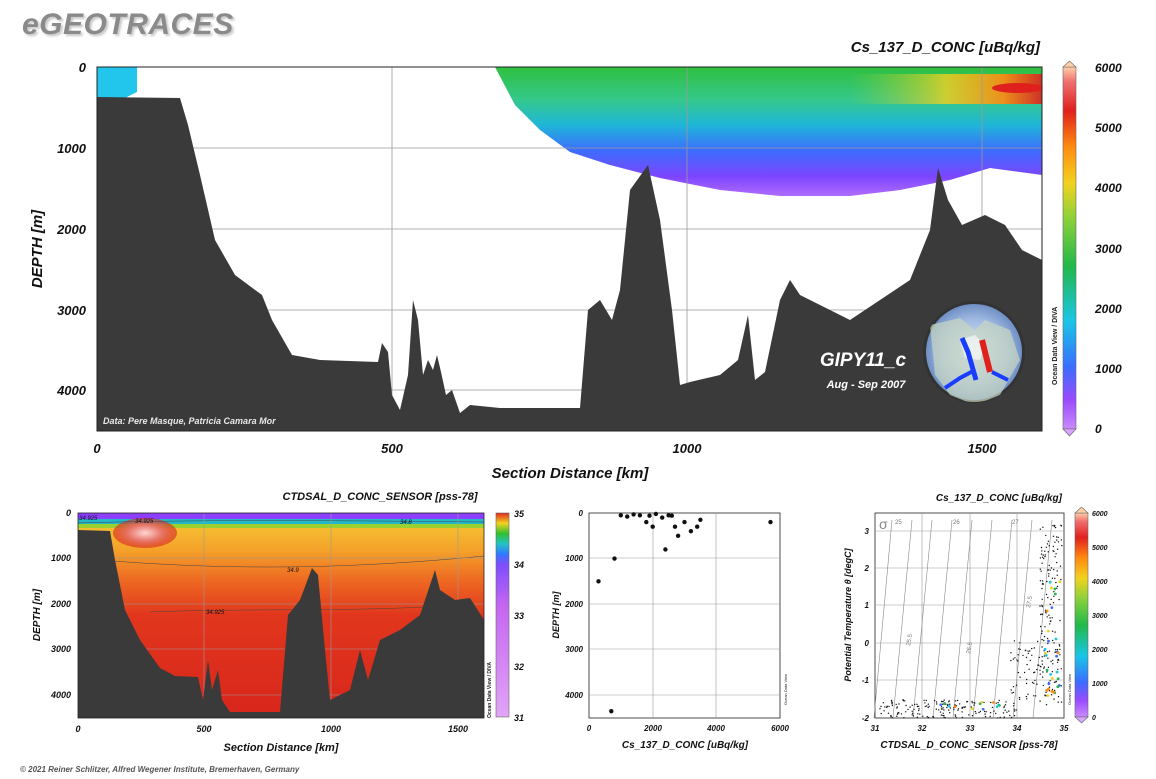 Image resolution: width=1156 pixels, height=779 pixels. Describe the element at coordinates (867, 605) in the screenshot. I see `svg-text: 1` at that location.